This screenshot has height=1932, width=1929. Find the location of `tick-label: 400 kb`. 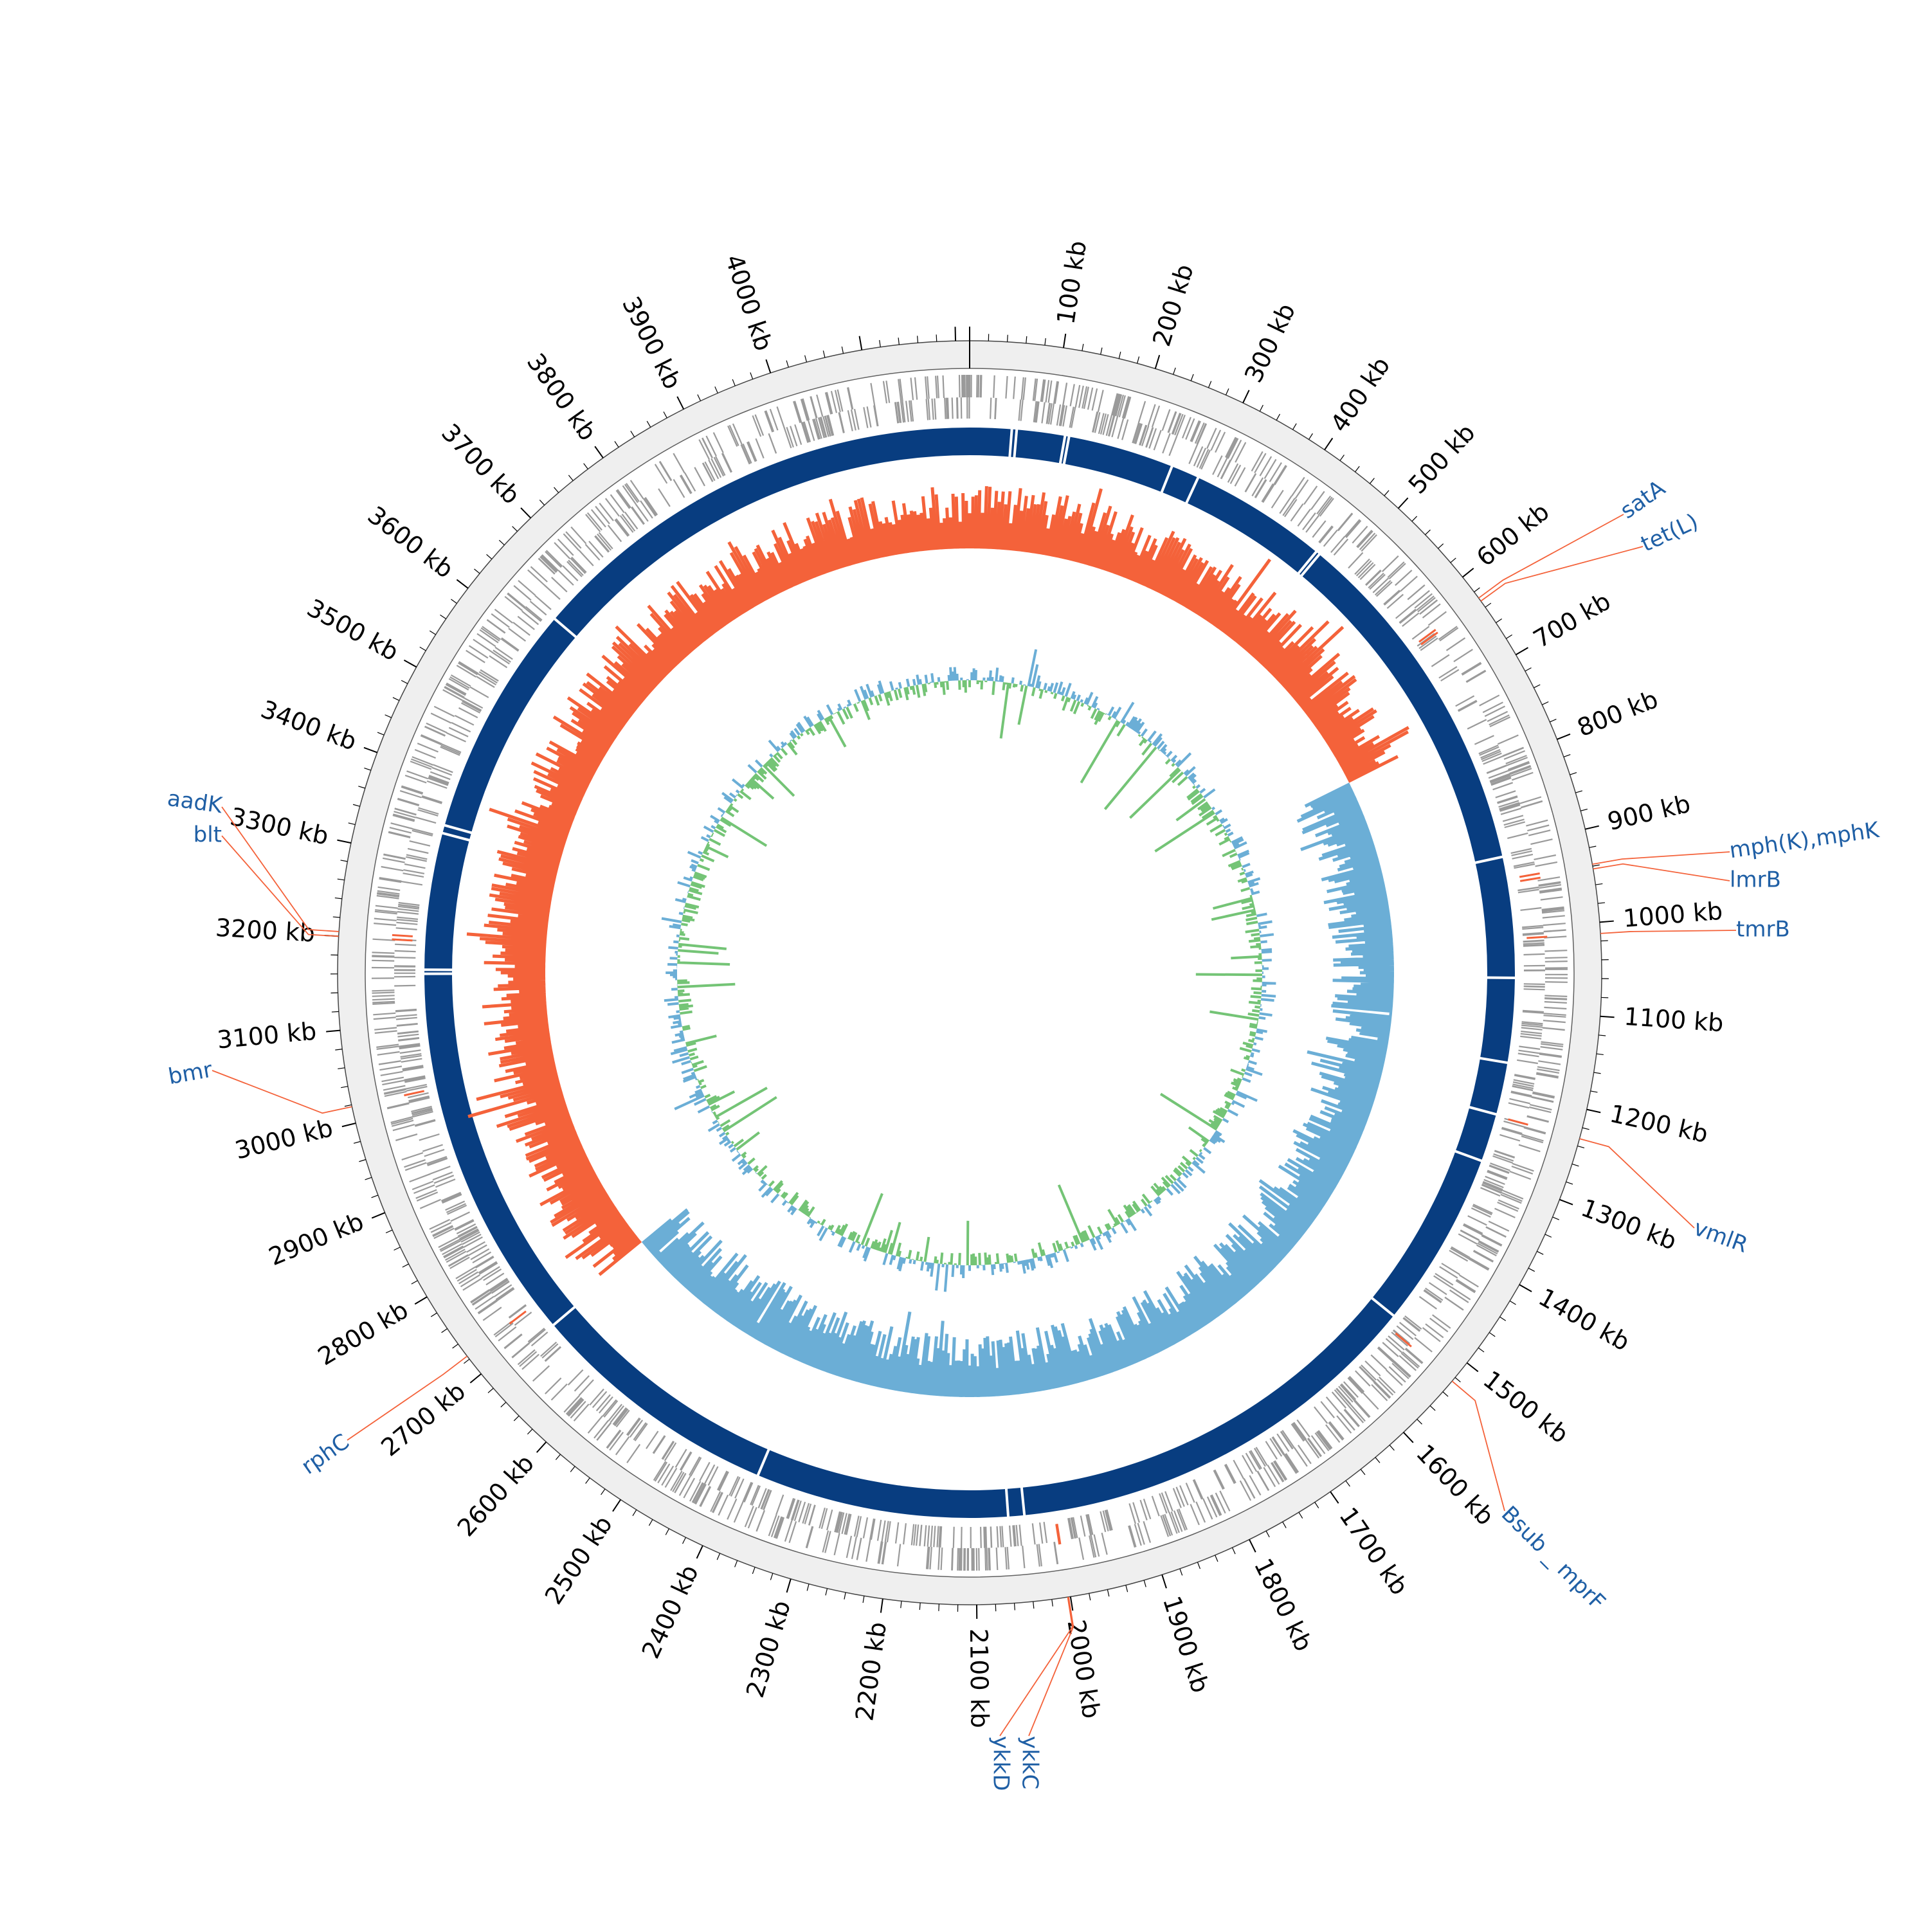

tick-label: 400 kb is located at coordinates (1360, 394).